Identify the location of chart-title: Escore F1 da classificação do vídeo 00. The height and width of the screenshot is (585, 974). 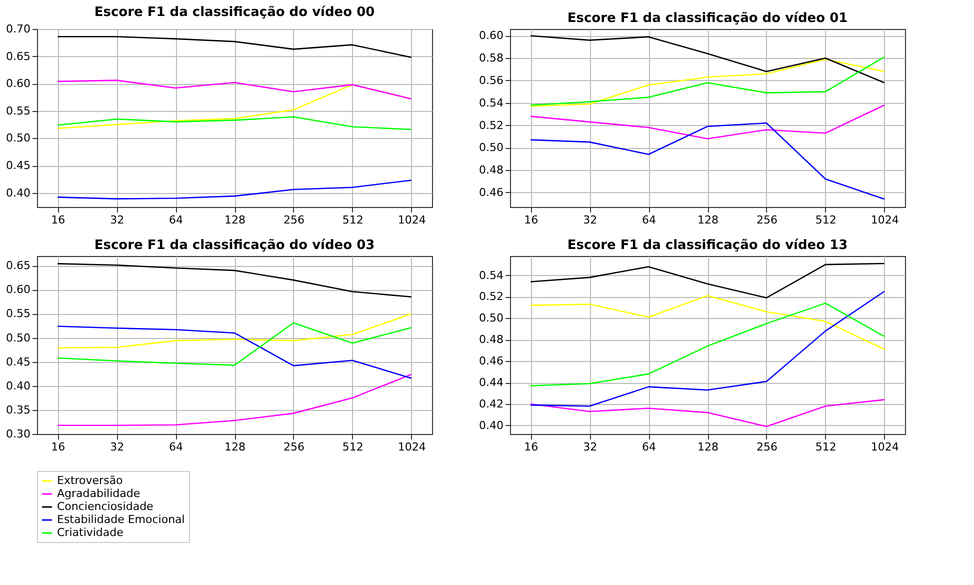
(234, 12).